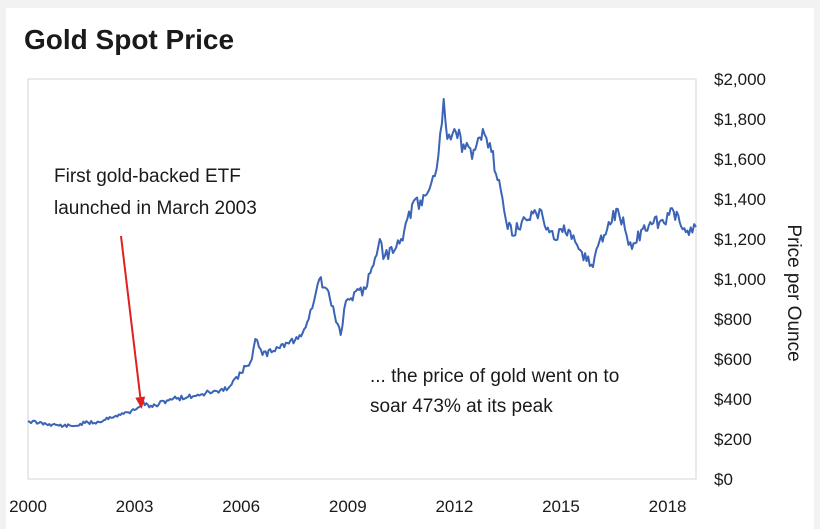 The image size is (820, 529). What do you see at coordinates (740, 199) in the screenshot?
I see `y-tick-label: $1,400` at bounding box center [740, 199].